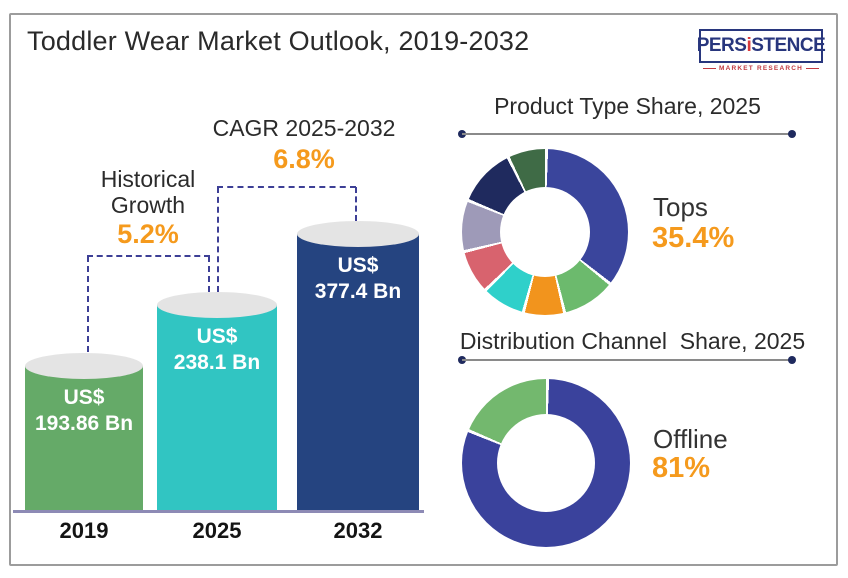  Describe the element at coordinates (632, 341) in the screenshot. I see `distribution-channel-share-title: Distribution Channel Share, 2025` at that location.